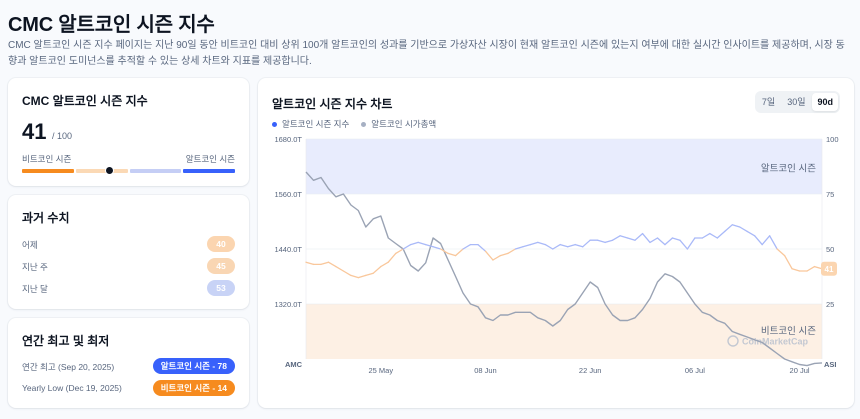 This screenshot has height=419, width=860. Describe the element at coordinates (332, 104) in the screenshot. I see `chart-title: 알트코인 시즌 지수 차트` at that location.